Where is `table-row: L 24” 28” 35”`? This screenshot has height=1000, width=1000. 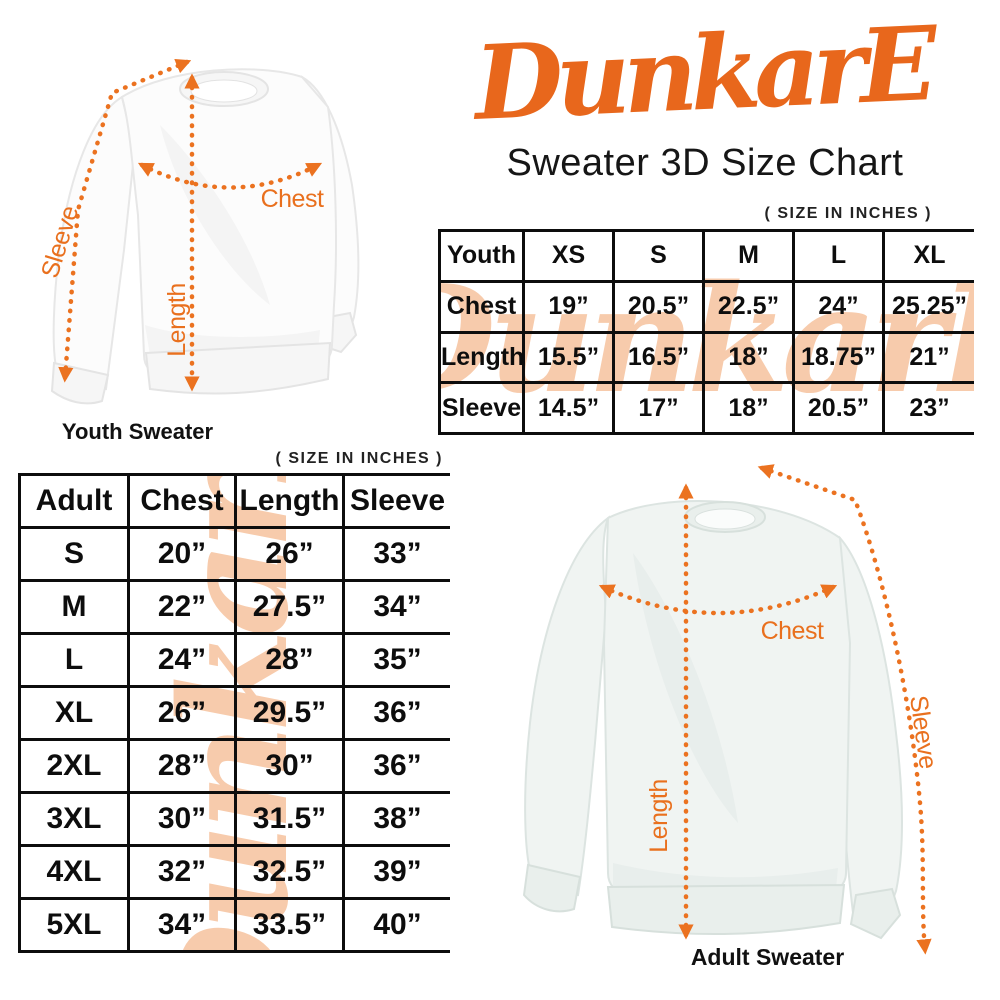 table-row: L 24” 28” 35” is located at coordinates (234, 660).